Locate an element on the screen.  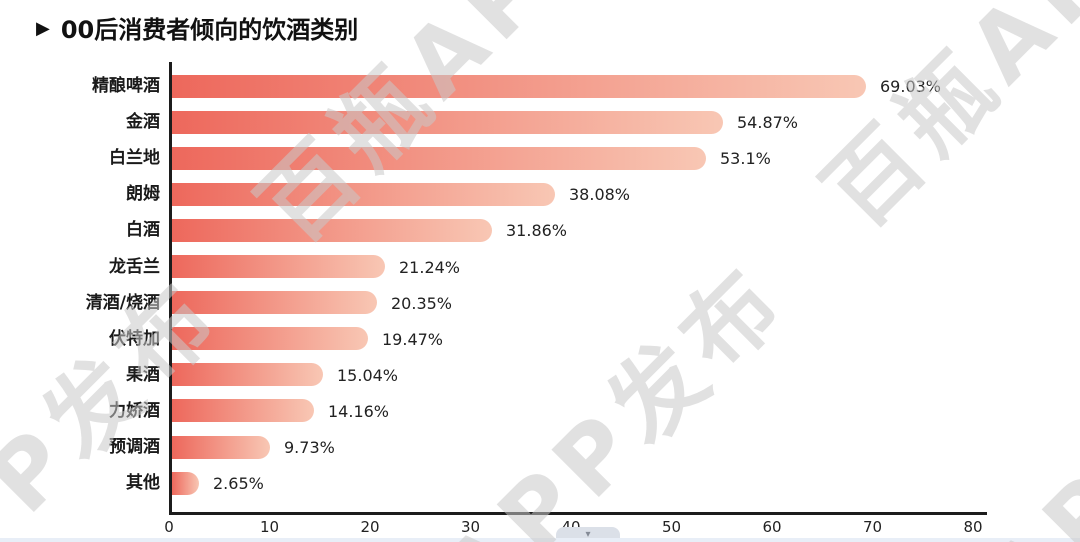
x-tick-label: 10 is located at coordinates (269, 527).